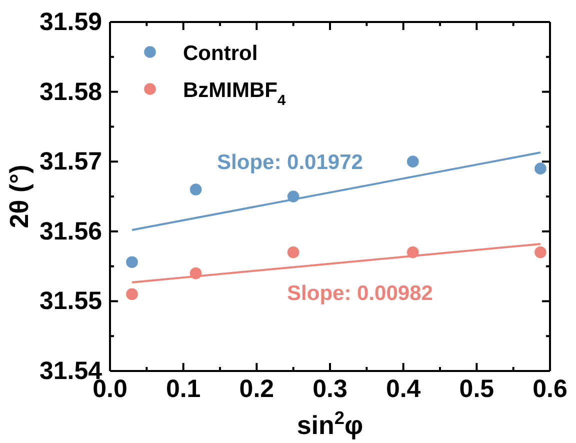  Describe the element at coordinates (234, 94) in the screenshot. I see `legend-label: BzMIMBF$_{4}$` at that location.